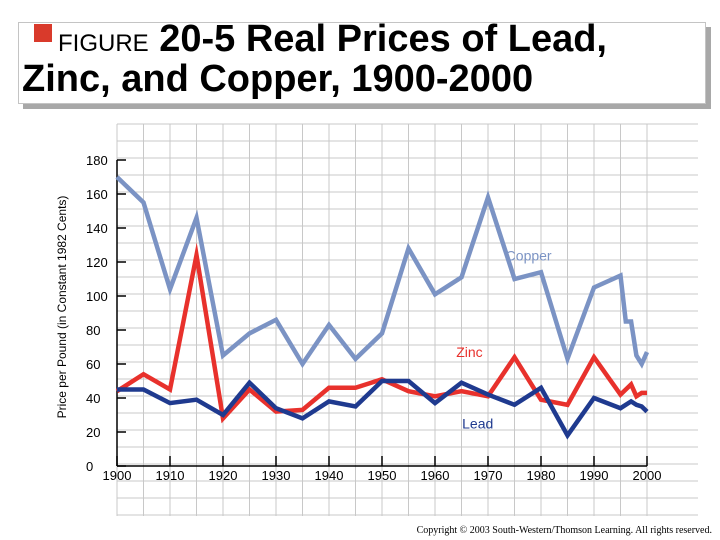 The height and width of the screenshot is (540, 720). What do you see at coordinates (97, 194) in the screenshot?
I see `y-tick-label: 160` at bounding box center [97, 194].